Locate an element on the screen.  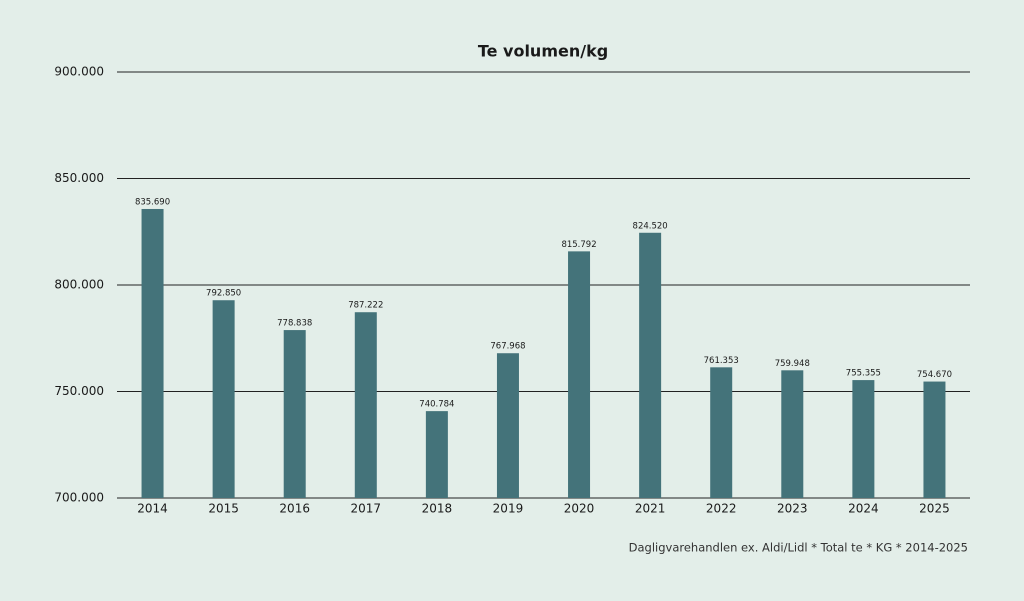
x-tick-label: 2024 is located at coordinates (863, 509).